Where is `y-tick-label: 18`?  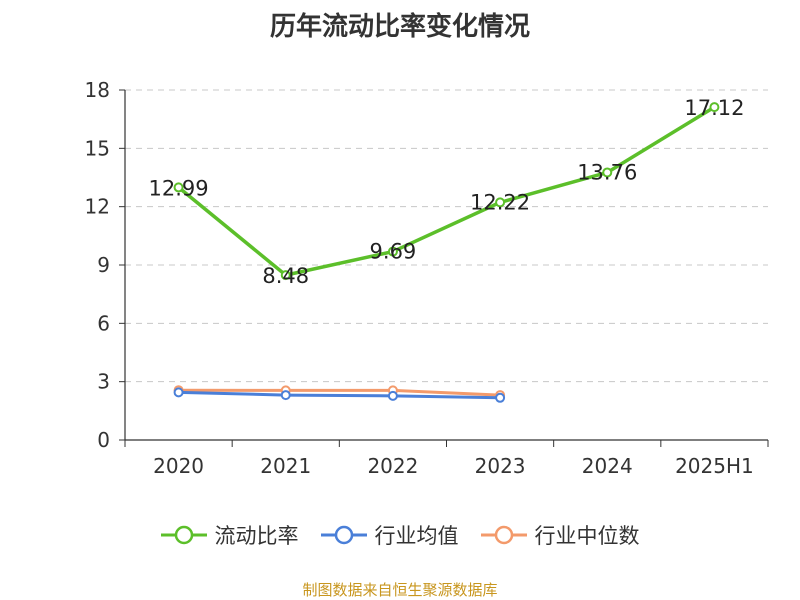
y-tick-label: 18 is located at coordinates (97, 90).